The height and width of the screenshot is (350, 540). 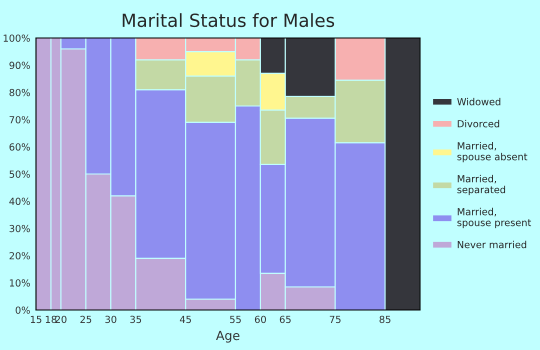 What do you see at coordinates (86, 320) in the screenshot?
I see `x-tick-label: 25` at bounding box center [86, 320].